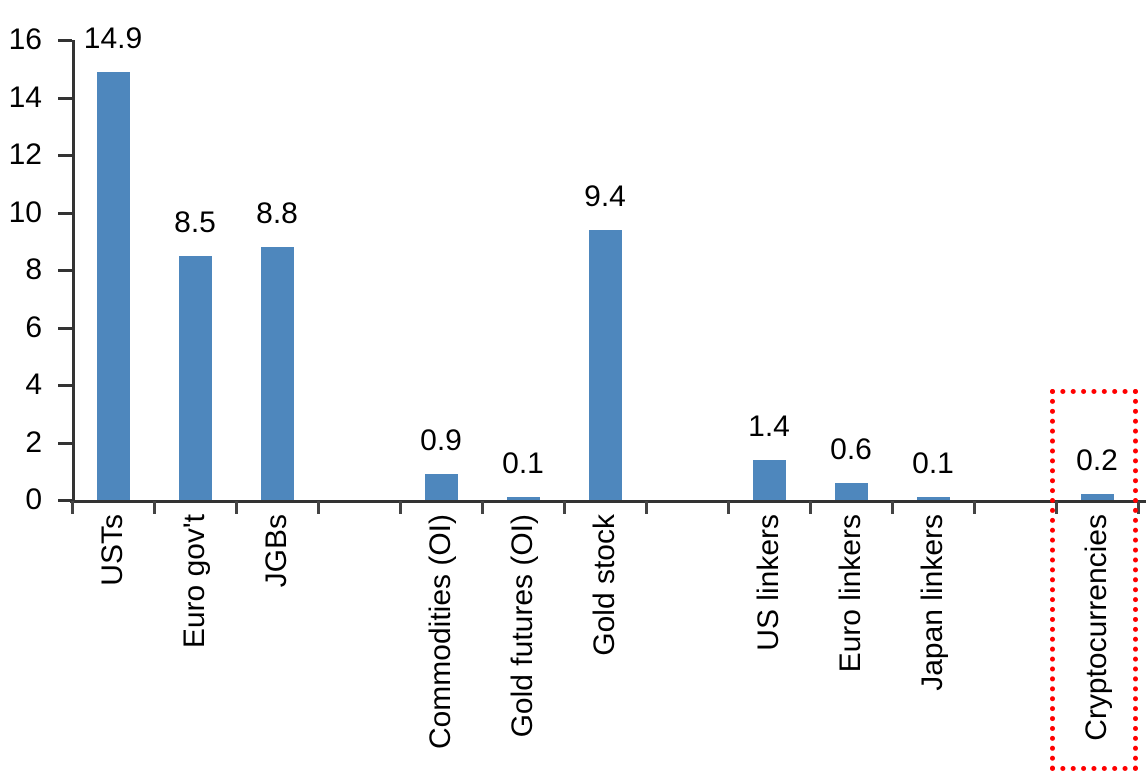 This screenshot has width=1146, height=780. I want to click on y-axis-tick-label: 6, so click(33, 327).